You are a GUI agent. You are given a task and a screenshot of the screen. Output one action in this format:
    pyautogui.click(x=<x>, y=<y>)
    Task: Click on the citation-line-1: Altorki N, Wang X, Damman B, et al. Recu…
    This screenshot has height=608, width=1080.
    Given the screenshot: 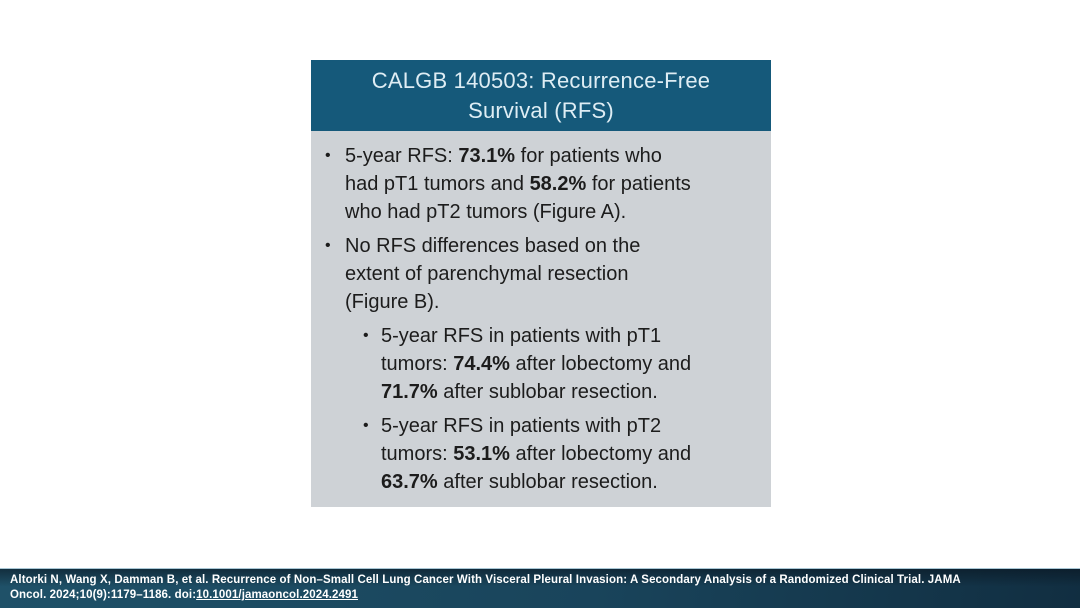 What is the action you would take?
    pyautogui.click(x=485, y=580)
    